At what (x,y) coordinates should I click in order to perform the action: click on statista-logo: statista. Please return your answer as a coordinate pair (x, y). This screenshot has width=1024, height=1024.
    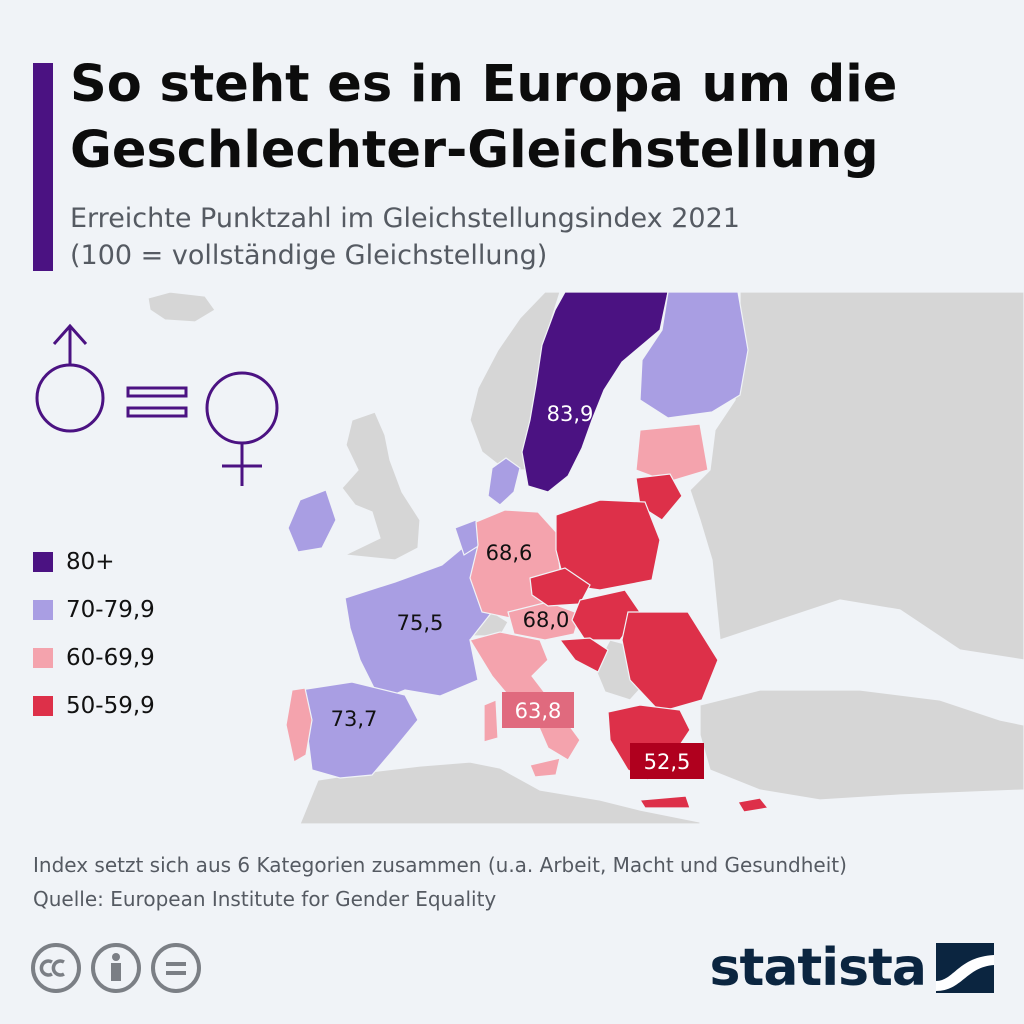
    Looking at the image, I should click on (852, 968).